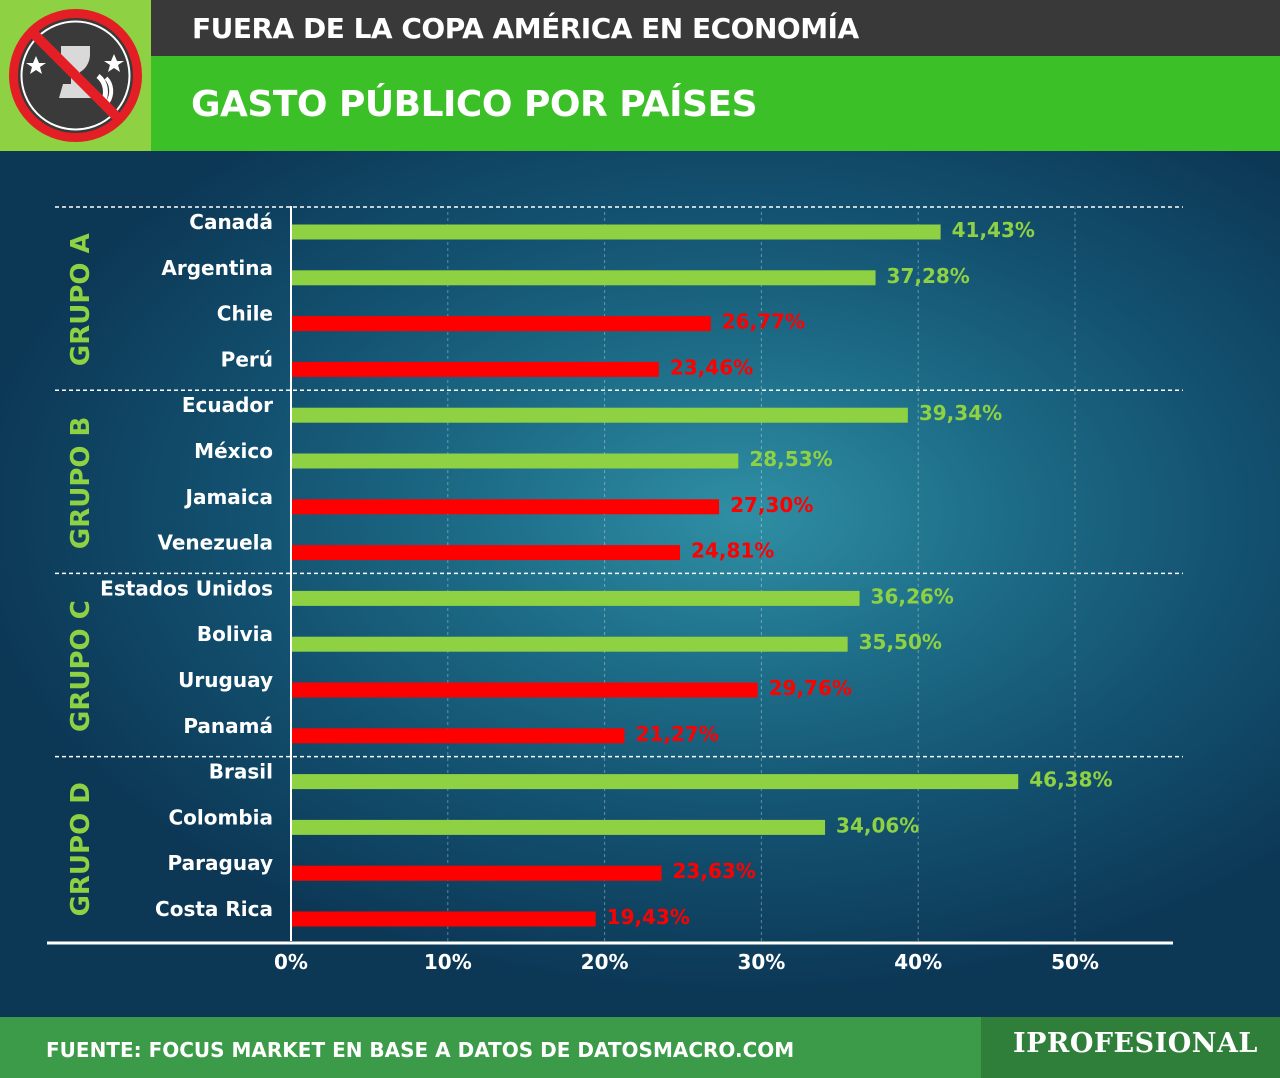 The height and width of the screenshot is (1078, 1280). What do you see at coordinates (1070, 780) in the screenshot?
I see `data-label: 46,38%` at bounding box center [1070, 780].